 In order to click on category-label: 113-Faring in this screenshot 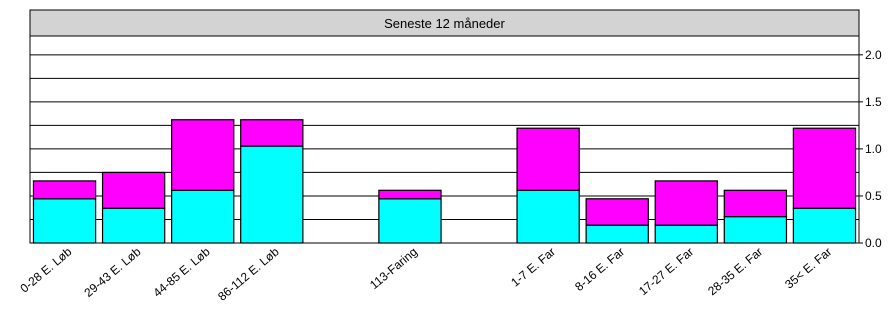, I will do `click(393, 268)`.